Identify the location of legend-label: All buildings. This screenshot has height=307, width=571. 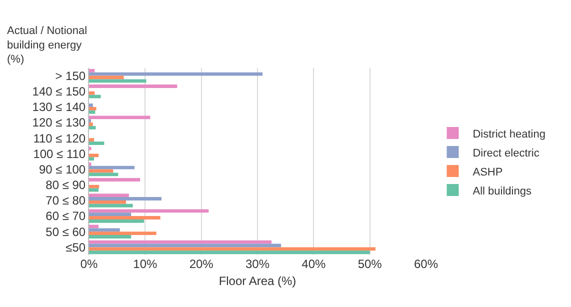
(502, 191).